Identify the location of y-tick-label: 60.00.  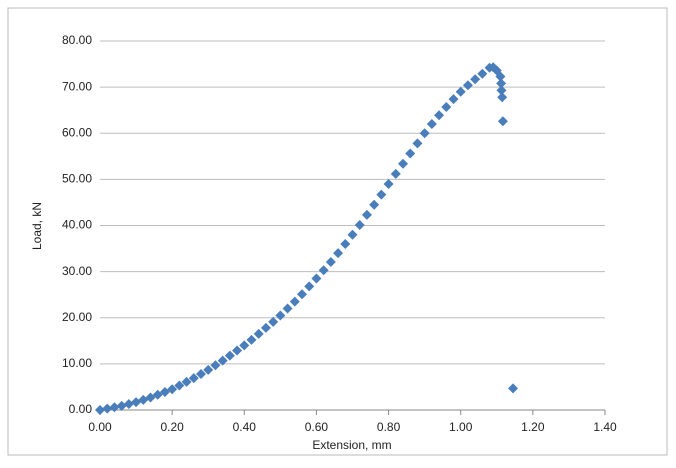
(77, 132).